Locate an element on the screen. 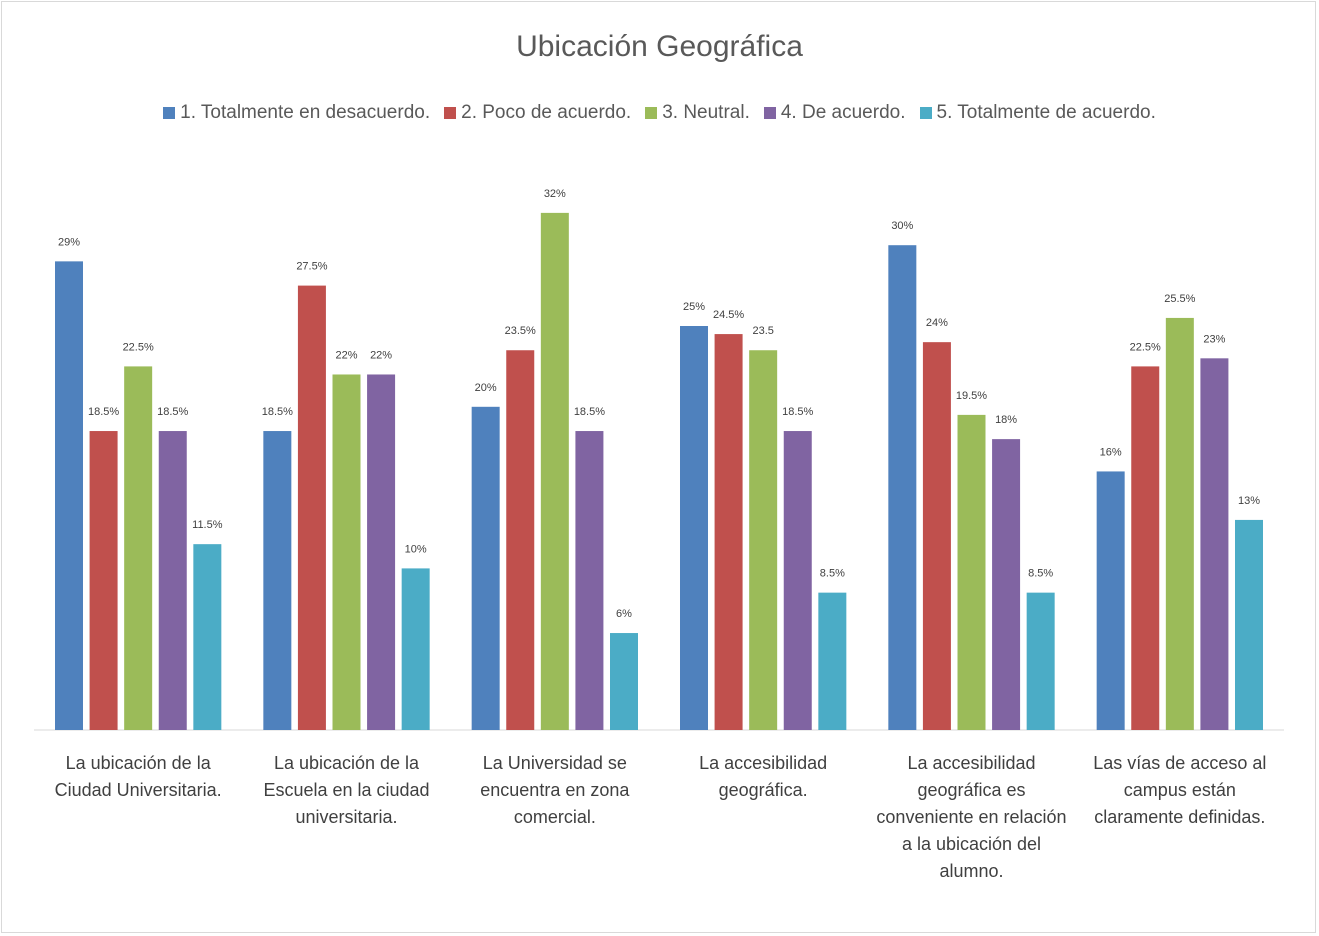 This screenshot has height=936, width=1319. legend-label: 5. Totalmente de acuerdo. is located at coordinates (1046, 112).